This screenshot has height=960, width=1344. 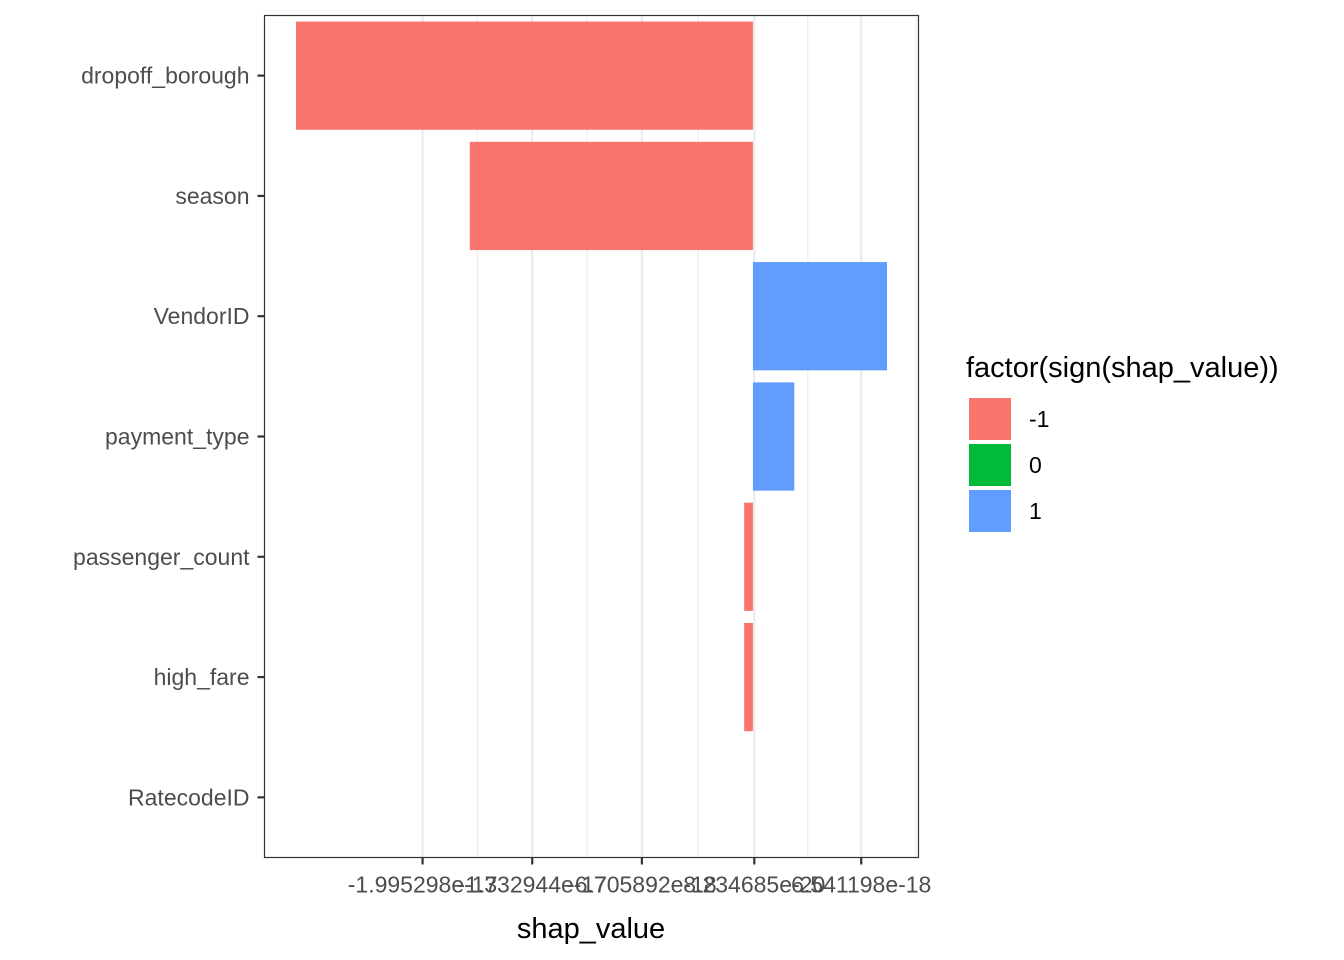 What do you see at coordinates (423, 885) in the screenshot?
I see `x-tick-label: -1.995298e-17` at bounding box center [423, 885].